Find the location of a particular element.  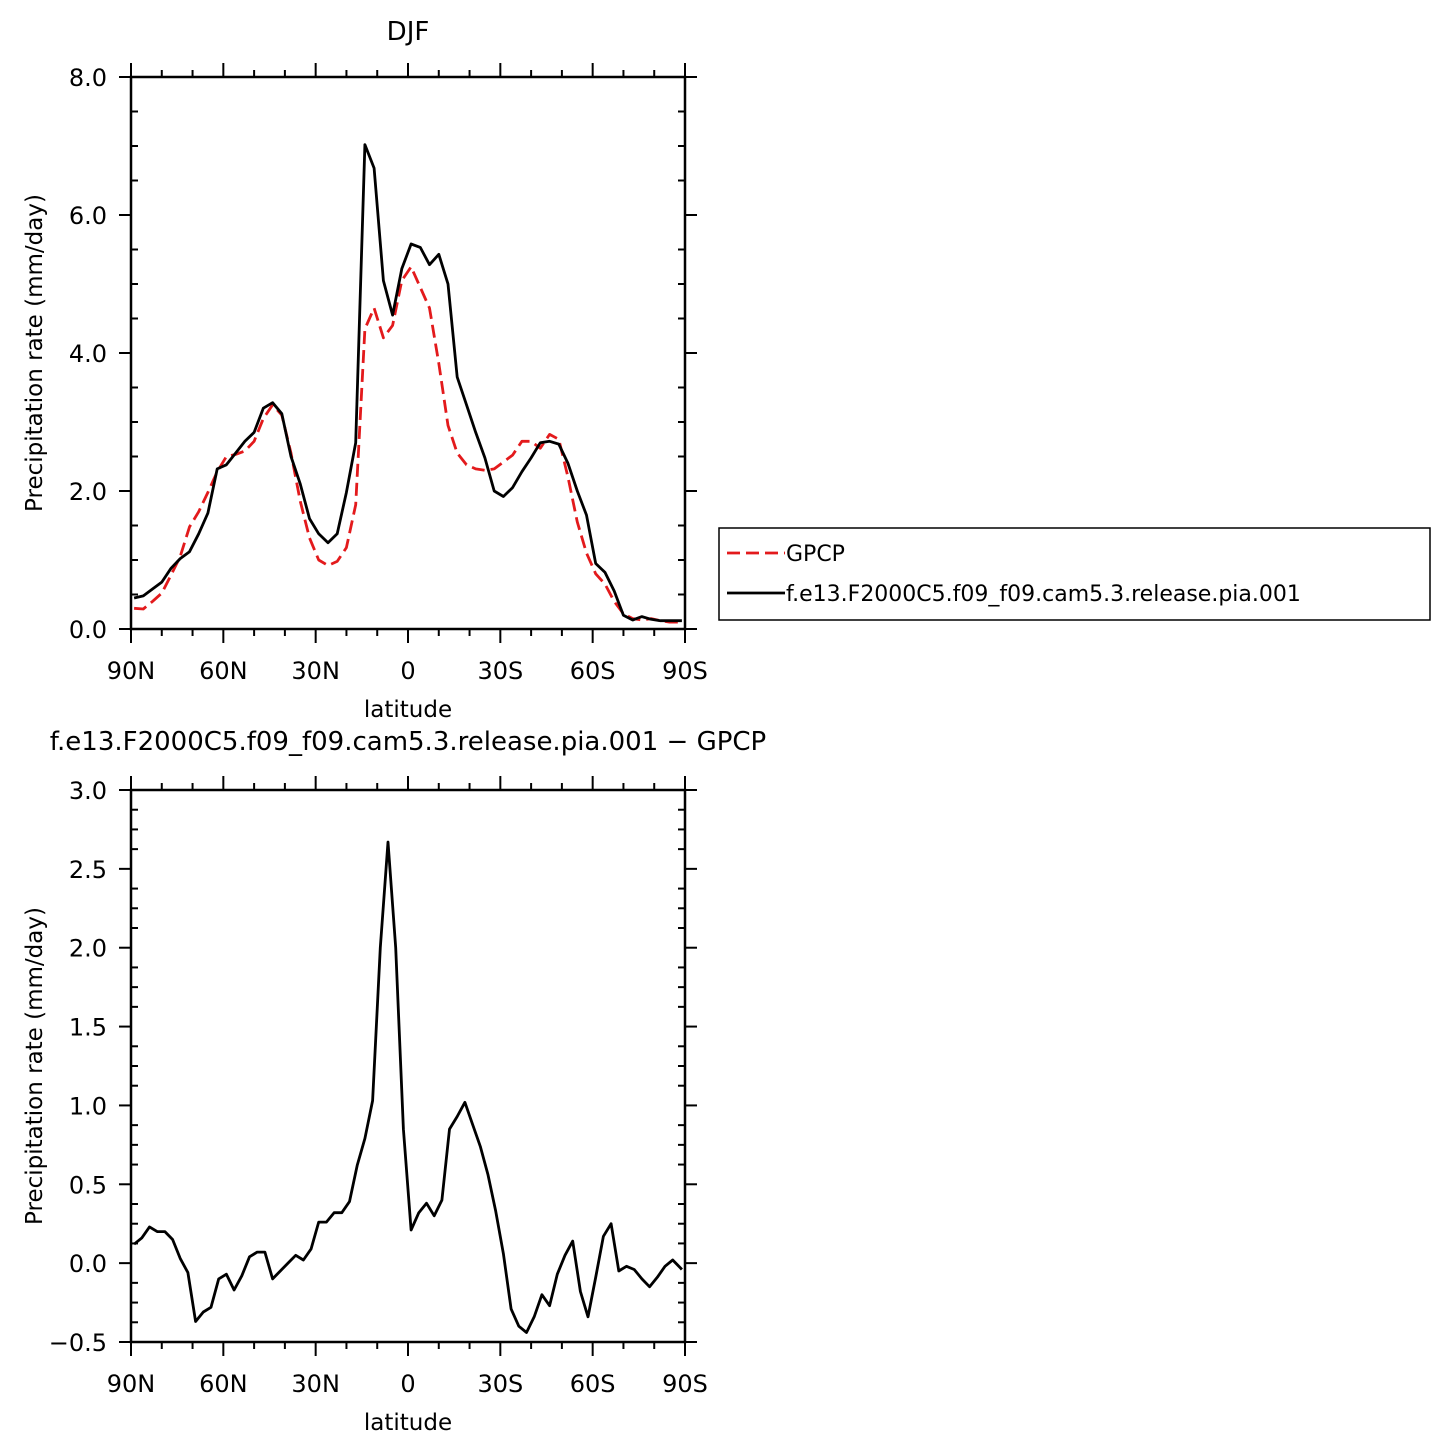

y-tick-label: 6.0 is located at coordinates (88, 216).